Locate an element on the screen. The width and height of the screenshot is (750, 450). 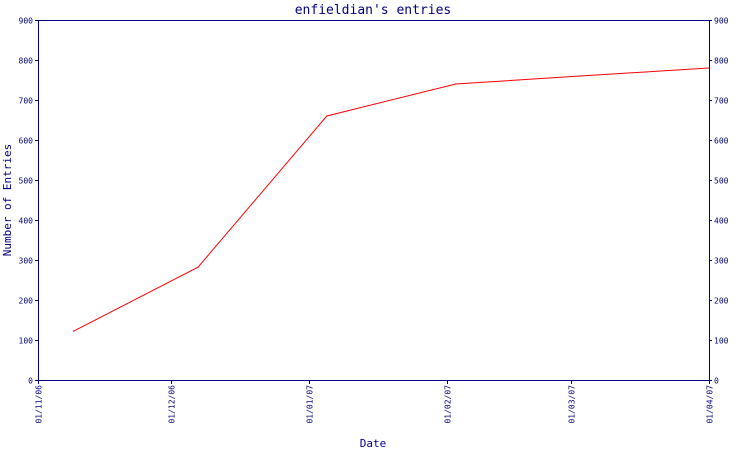
y-tick-label-left-5: 500 is located at coordinates (26, 181).